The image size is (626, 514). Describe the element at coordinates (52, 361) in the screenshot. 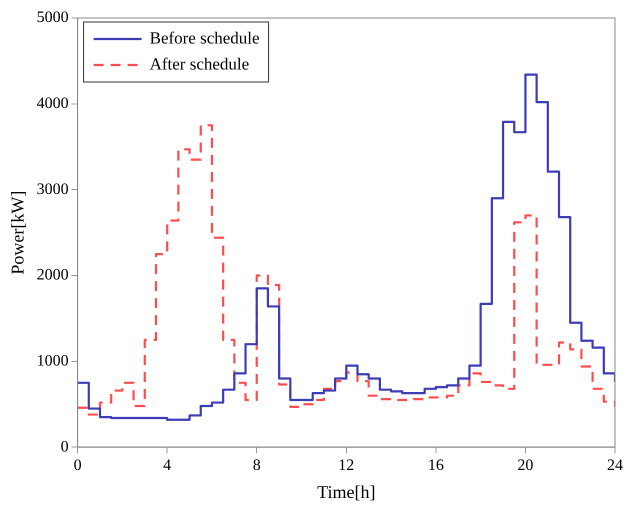

I see `y-tick-label: 1000` at that location.